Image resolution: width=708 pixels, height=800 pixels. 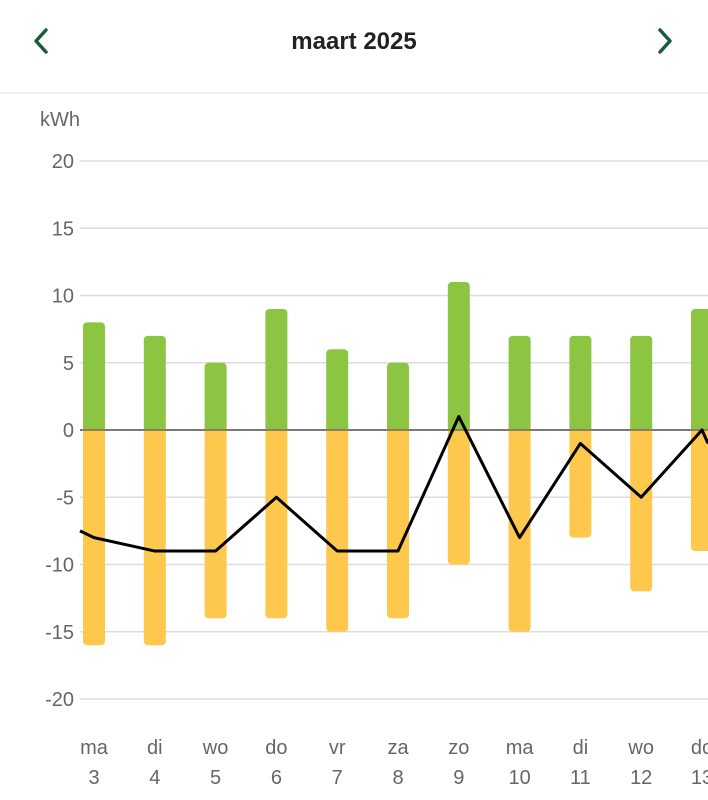 I want to click on x-tick-day: za, so click(x=398, y=748).